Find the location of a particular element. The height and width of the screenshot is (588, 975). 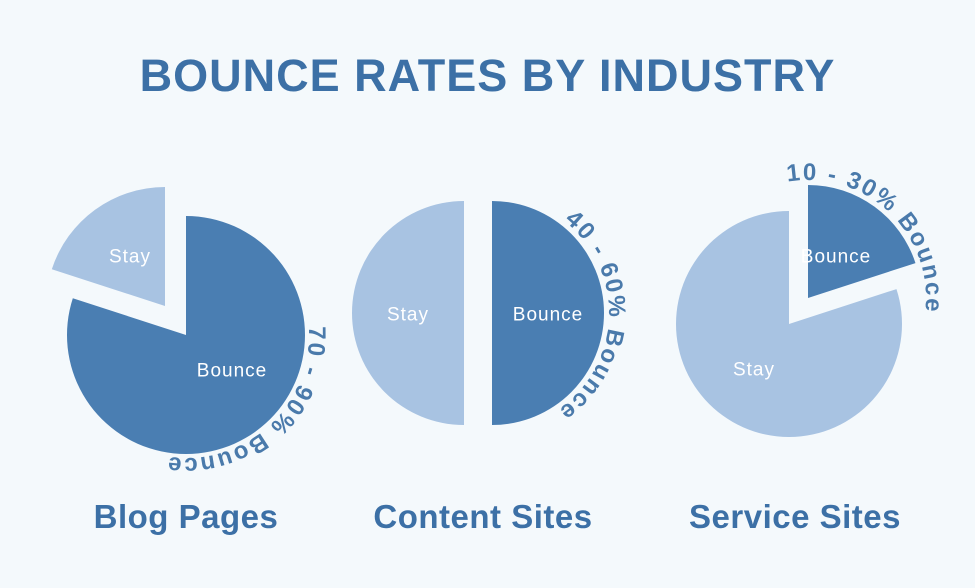

chart-label-blog-pages: Blog Pages is located at coordinates (186, 516).